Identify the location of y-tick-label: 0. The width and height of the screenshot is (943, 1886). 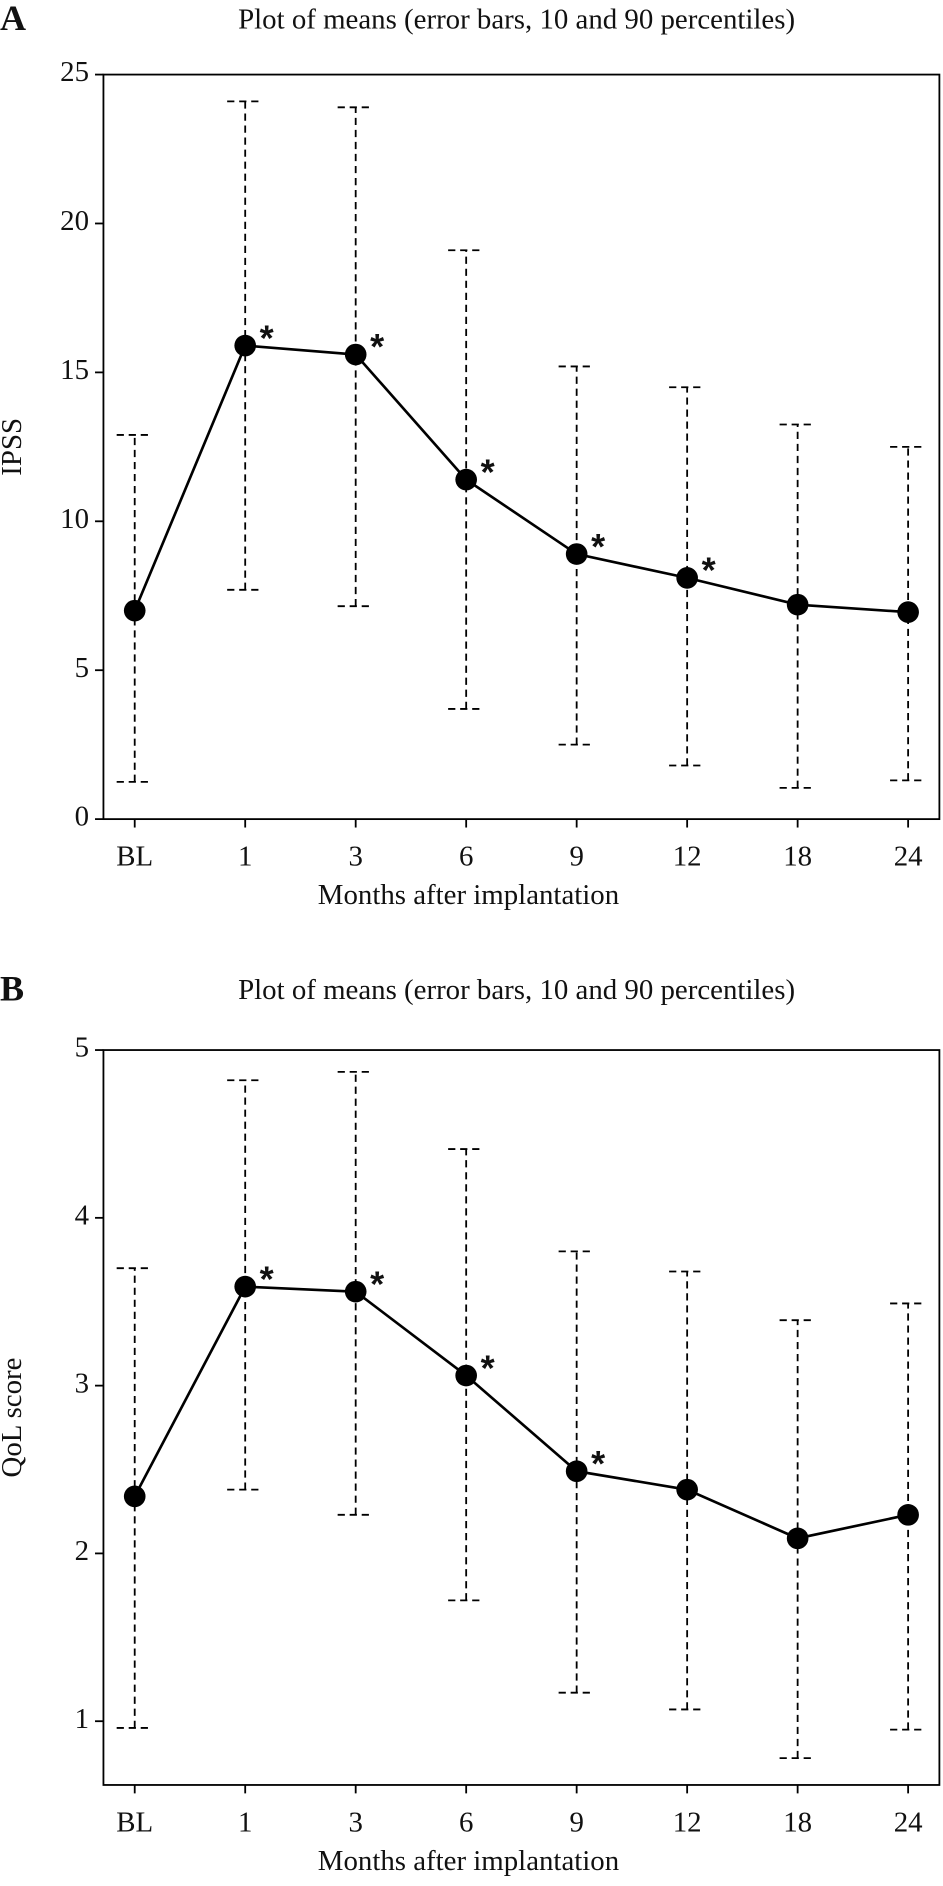
(82, 817).